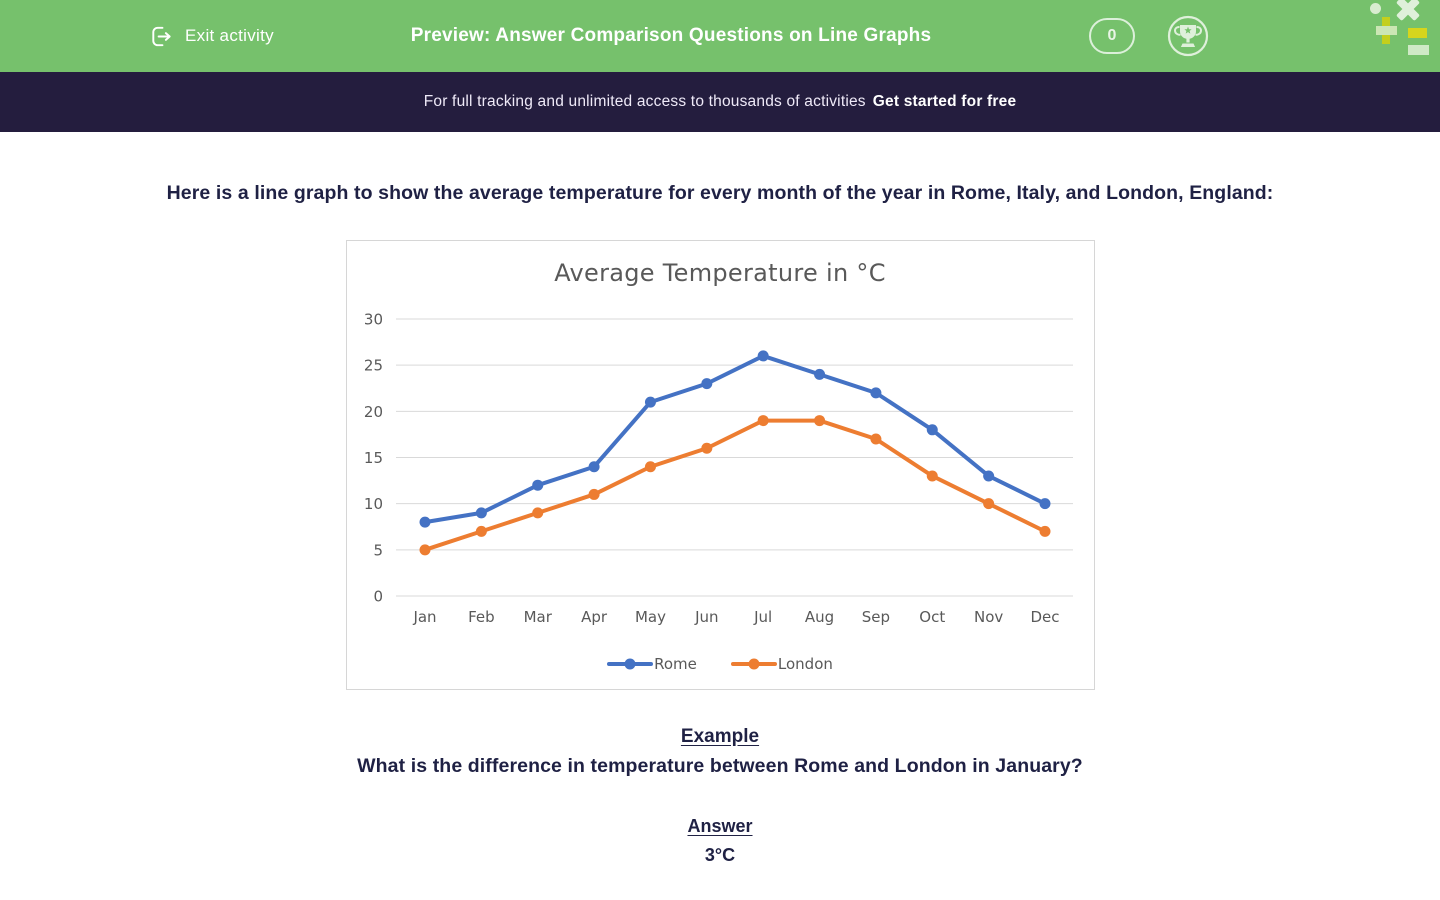 The height and width of the screenshot is (900, 1440). What do you see at coordinates (378, 550) in the screenshot?
I see `svg-text: 5` at bounding box center [378, 550].